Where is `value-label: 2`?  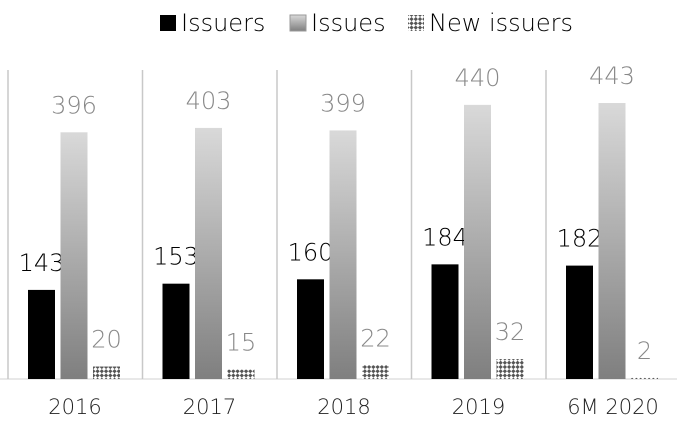 value-label: 2 is located at coordinates (644, 351).